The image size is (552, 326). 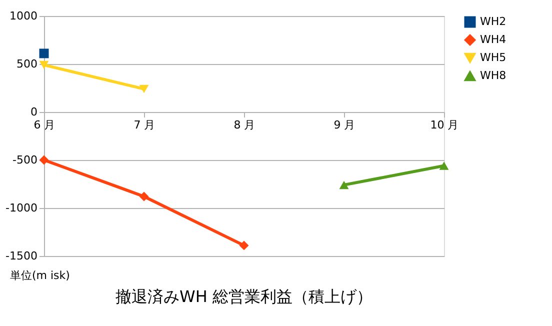 What do you see at coordinates (493, 21) in the screenshot?
I see `legend-label: WH2` at bounding box center [493, 21].